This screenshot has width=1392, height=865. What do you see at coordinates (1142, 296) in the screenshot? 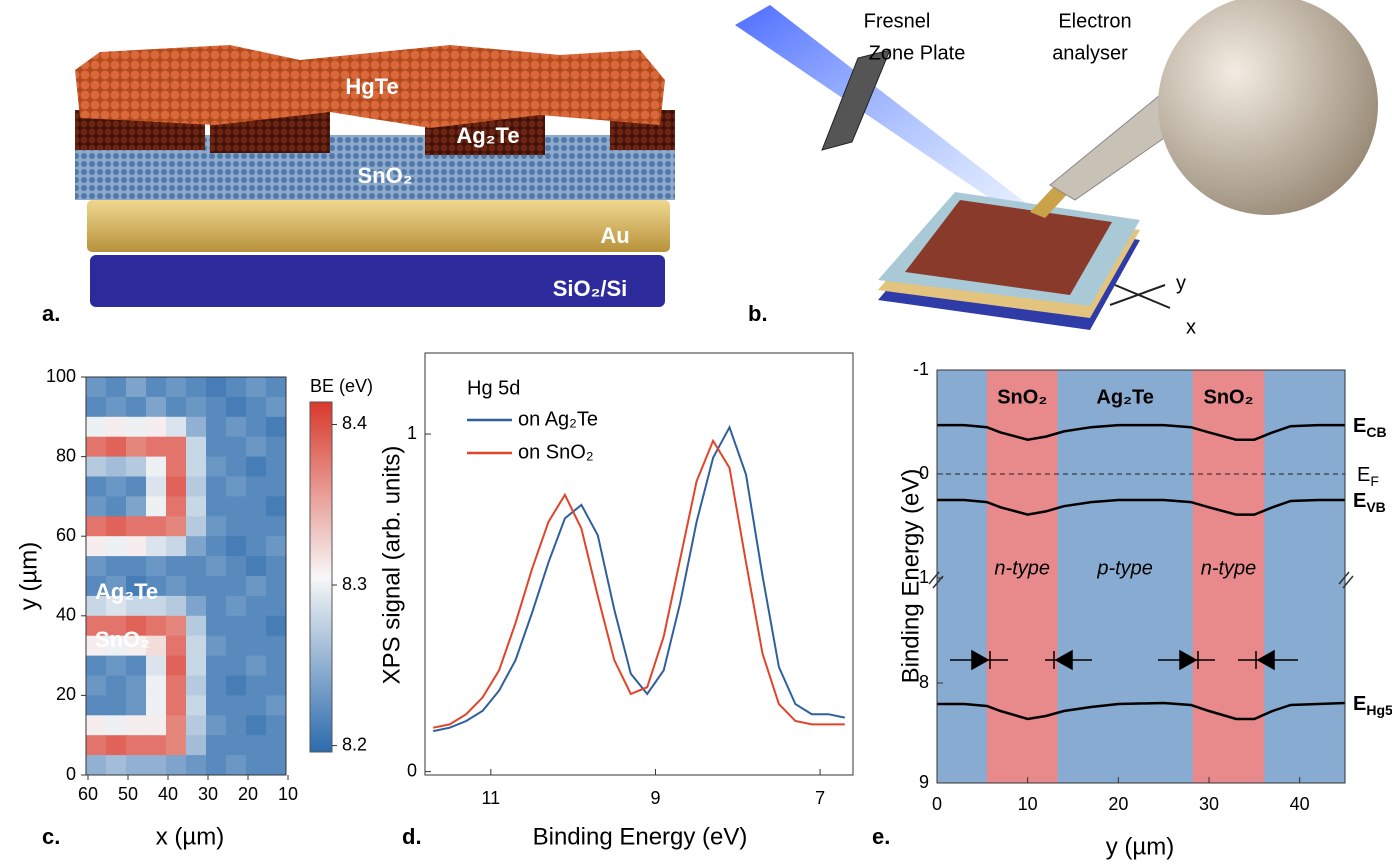
I see `axis-arrow` at bounding box center [1142, 296].